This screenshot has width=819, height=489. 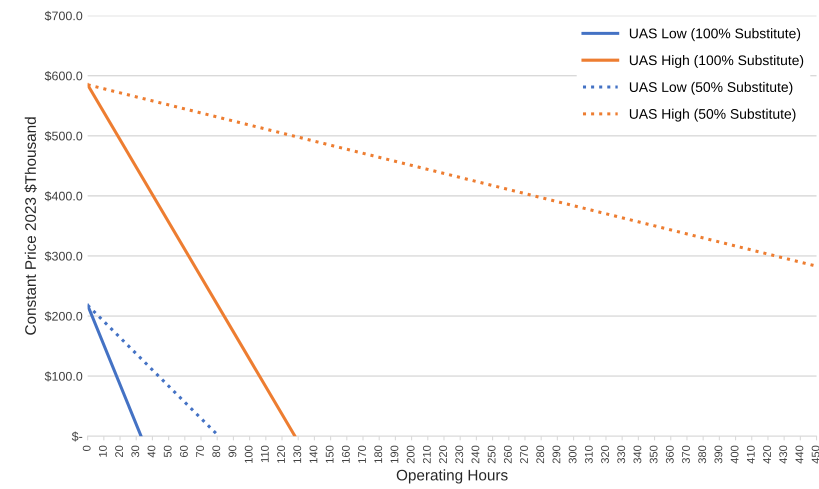 I want to click on legend-label: UAS Low (100% Substitute), so click(x=715, y=35).